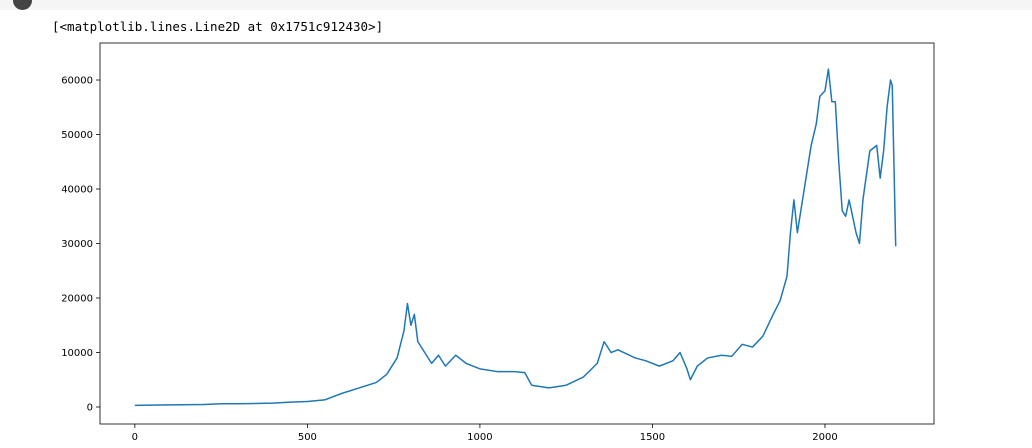 Image resolution: width=1032 pixels, height=448 pixels. Describe the element at coordinates (77, 190) in the screenshot. I see `y-tick-label: 40000` at that location.